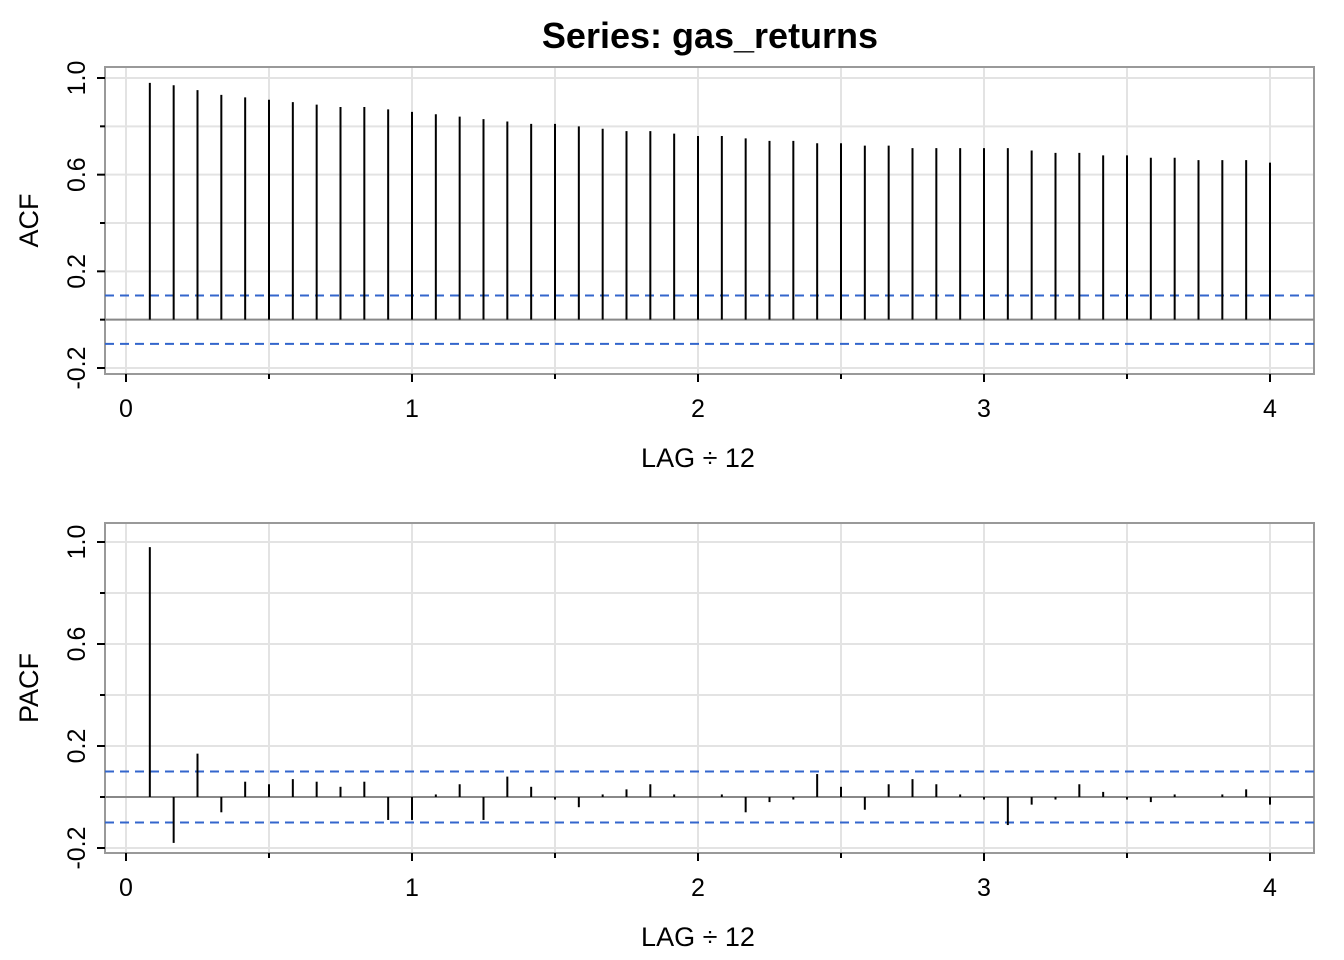 This screenshot has height=960, width=1344. What do you see at coordinates (29, 221) in the screenshot?
I see `y-axis-label: ACF` at bounding box center [29, 221].